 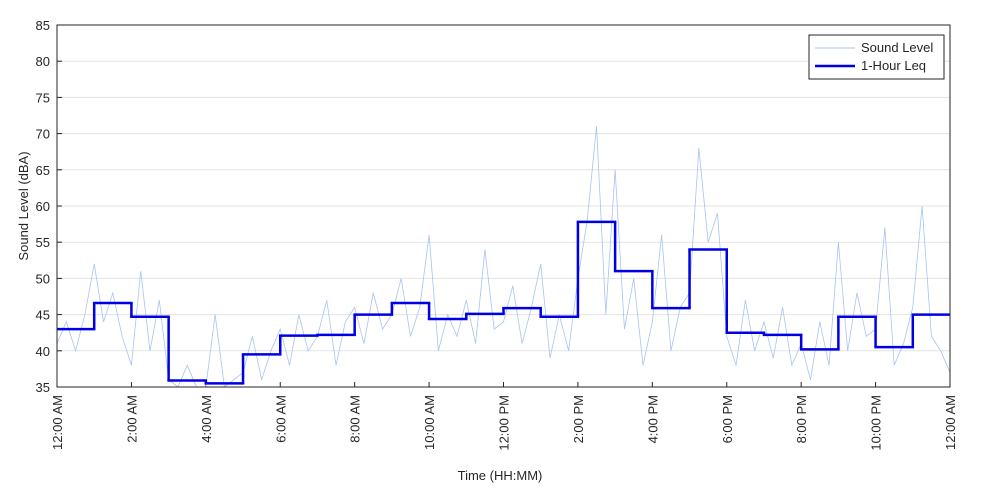 I want to click on y-tick-label: 35, so click(x=43, y=387).